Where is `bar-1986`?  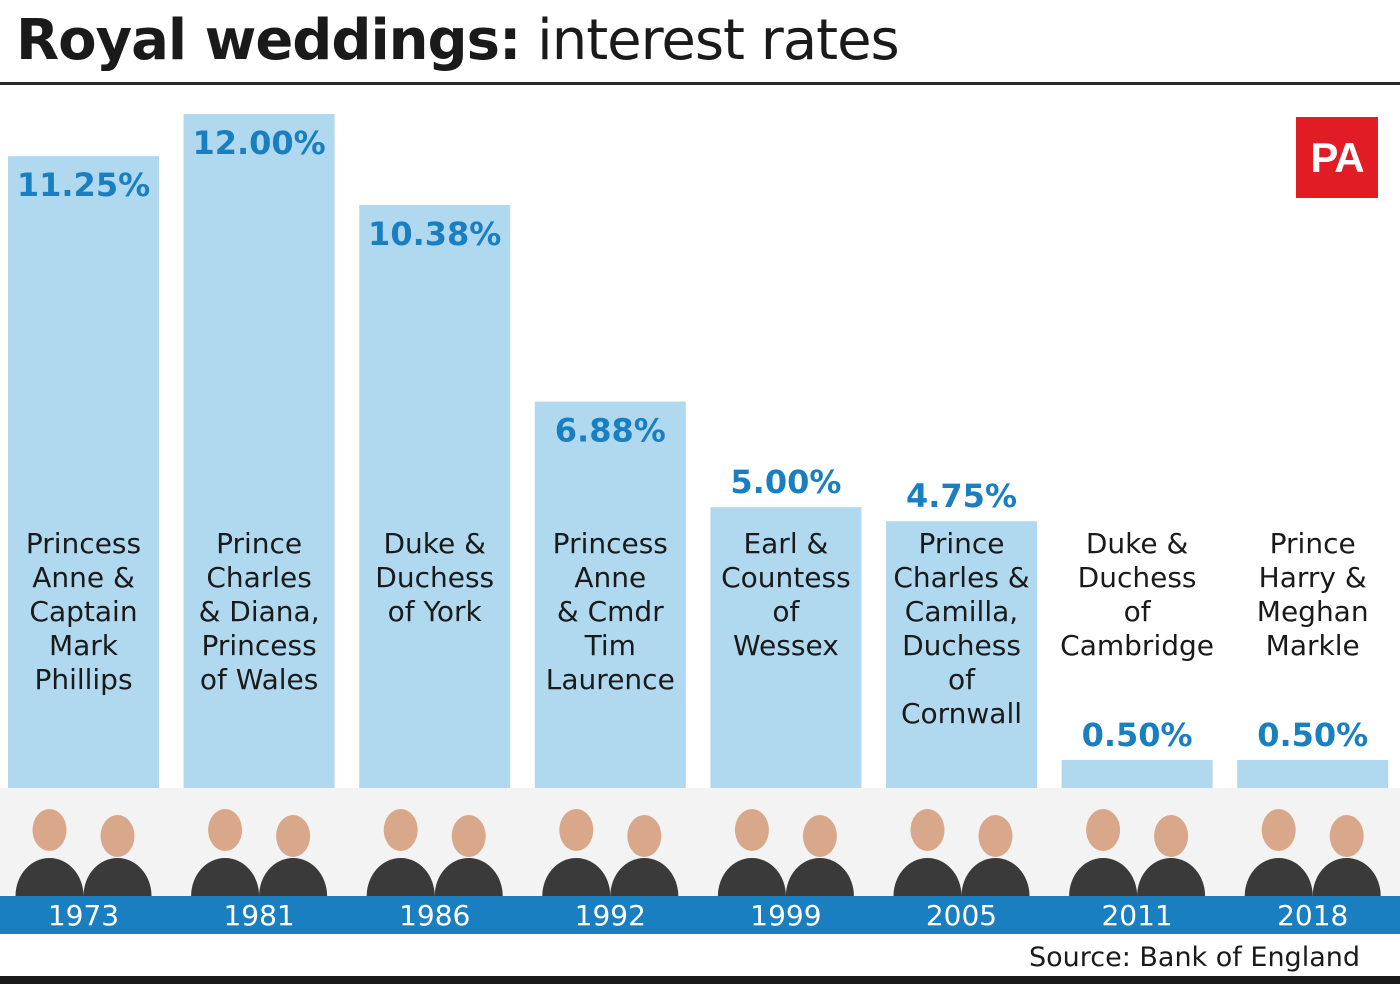 bar-1986 is located at coordinates (435, 496).